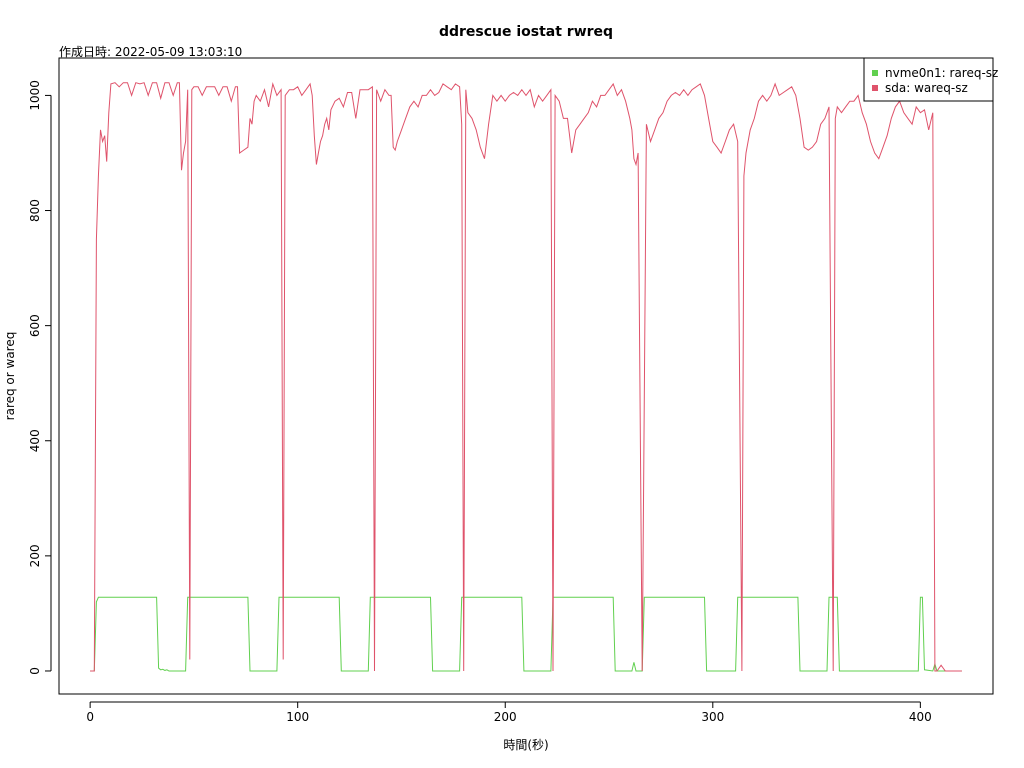 The width and height of the screenshot is (1024, 768). Describe the element at coordinates (920, 717) in the screenshot. I see `x-tick-label: 400` at that location.